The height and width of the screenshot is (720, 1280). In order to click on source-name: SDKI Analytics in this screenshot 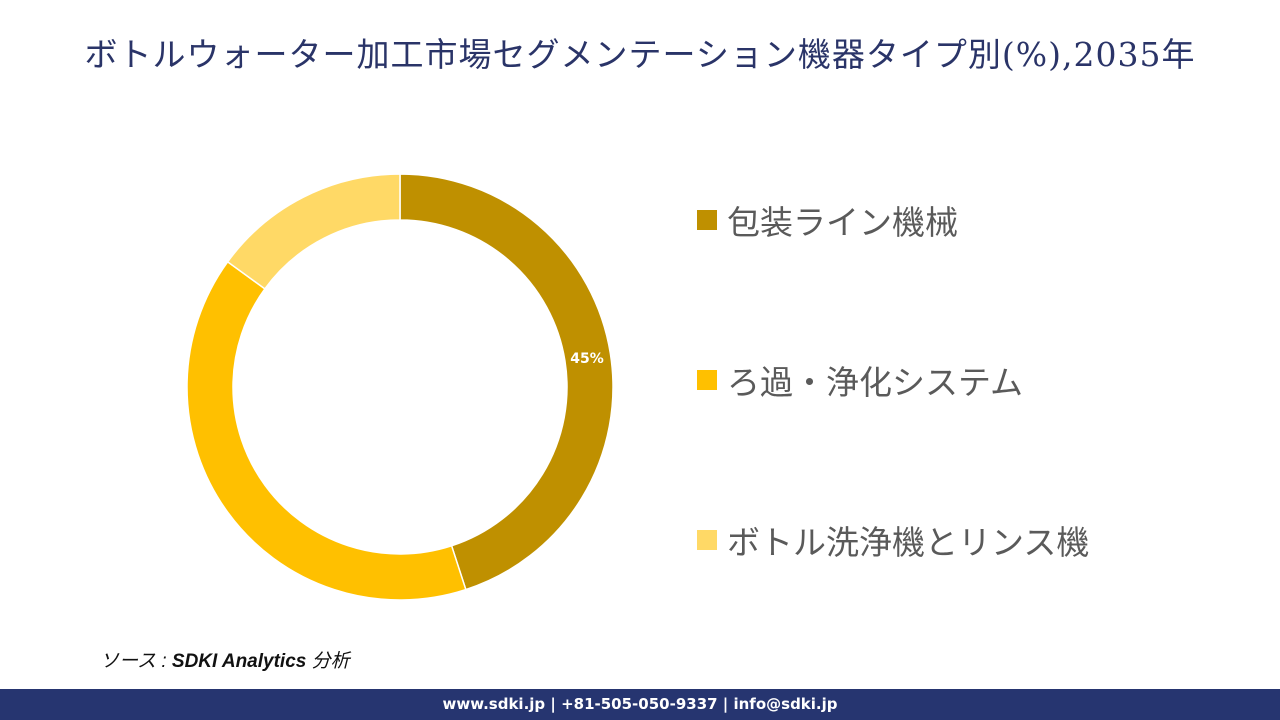, I will do `click(239, 661)`.